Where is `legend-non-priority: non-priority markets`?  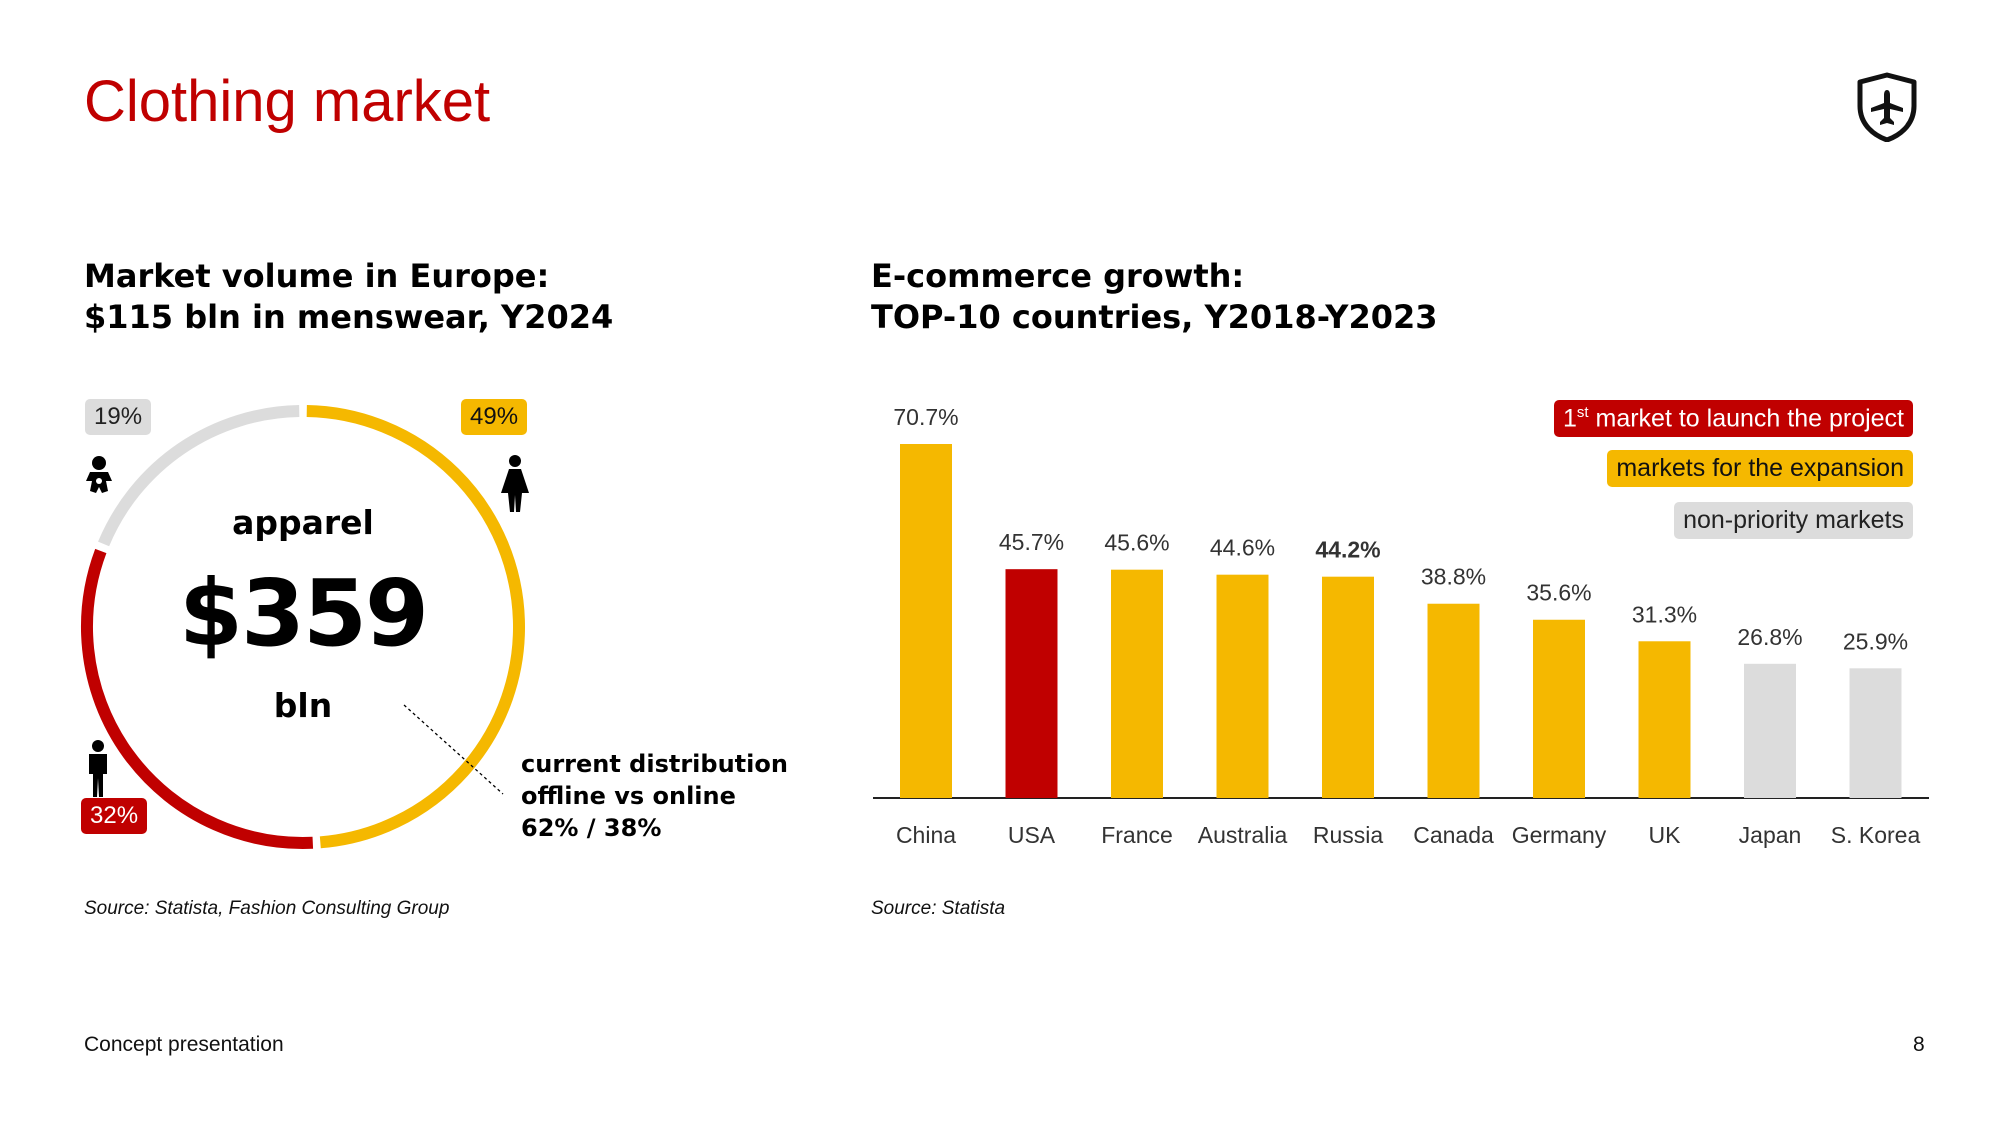
legend-non-priority: non-priority markets is located at coordinates (1793, 520).